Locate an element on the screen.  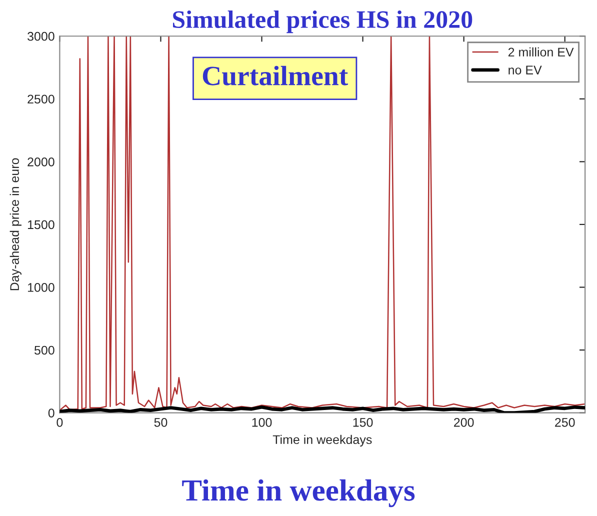
y-axis-title: Day-ahead price in euro is located at coordinates (16, 224).